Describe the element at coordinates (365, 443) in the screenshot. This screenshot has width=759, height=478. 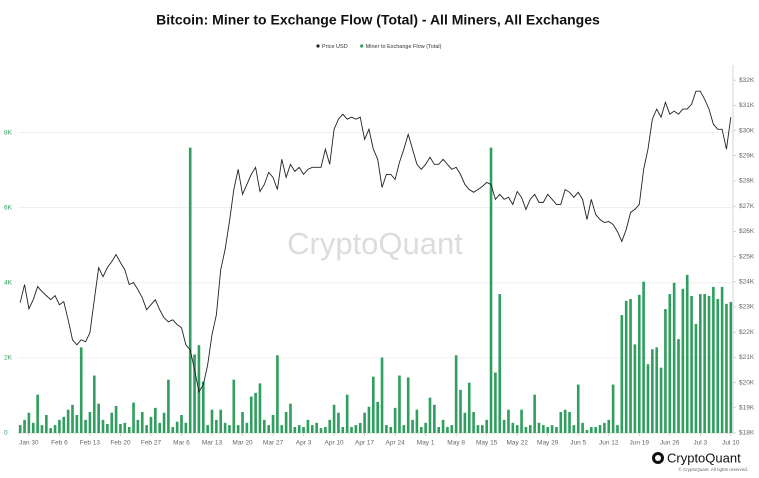
I see `x-tick-label: Apr 17` at that location.